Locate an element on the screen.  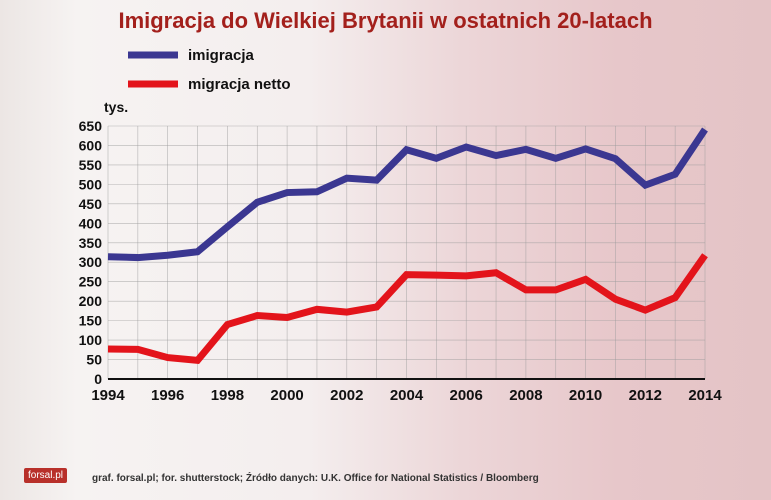
x-tick-label: 2010 is located at coordinates (585, 395).